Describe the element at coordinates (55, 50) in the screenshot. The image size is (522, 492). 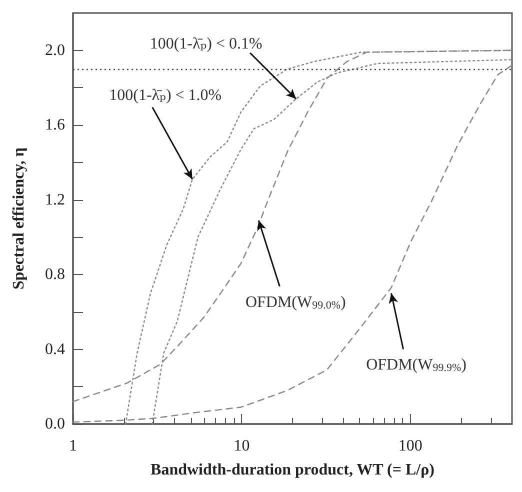
I see `y-tick-label: 2.0` at that location.